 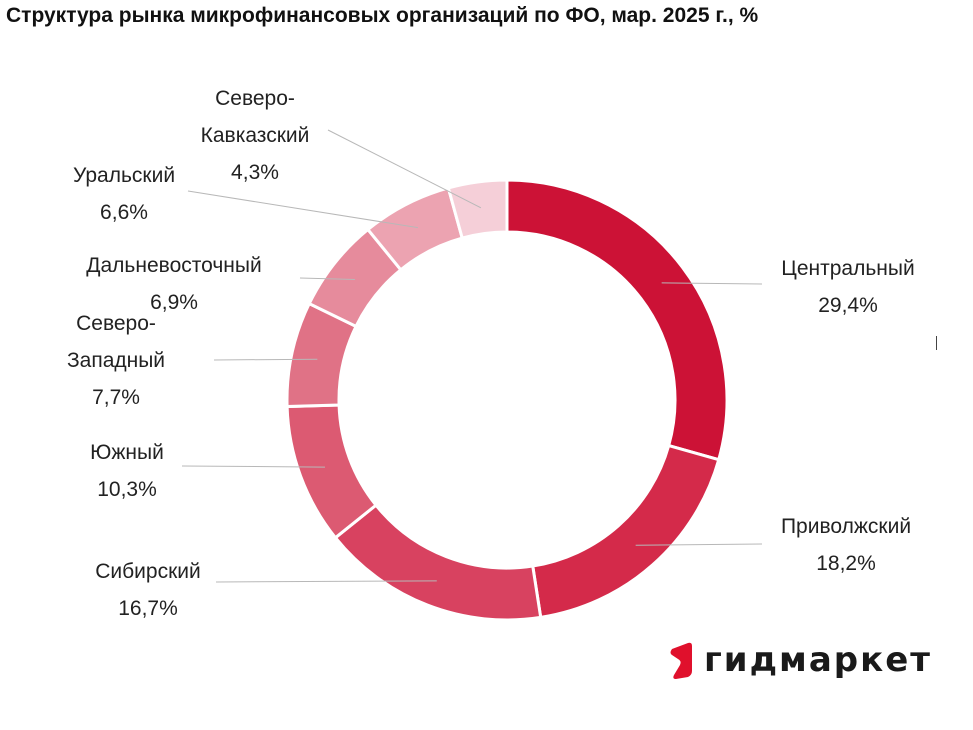 I want to click on slice-label: Центральный 29,4%, so click(x=847, y=287).